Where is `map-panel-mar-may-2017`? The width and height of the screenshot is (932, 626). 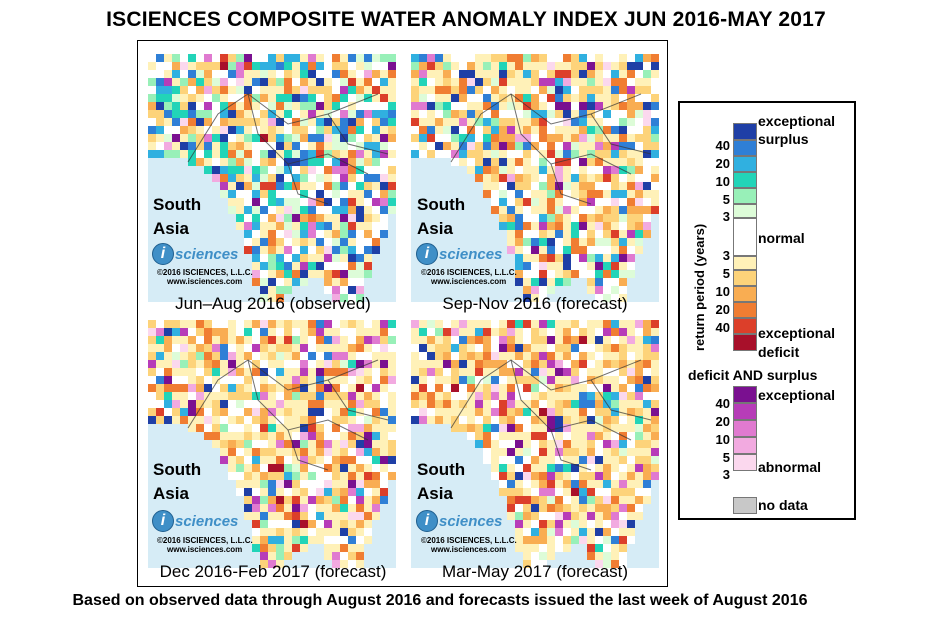
map-panel-mar-may-2017 is located at coordinates (535, 444).